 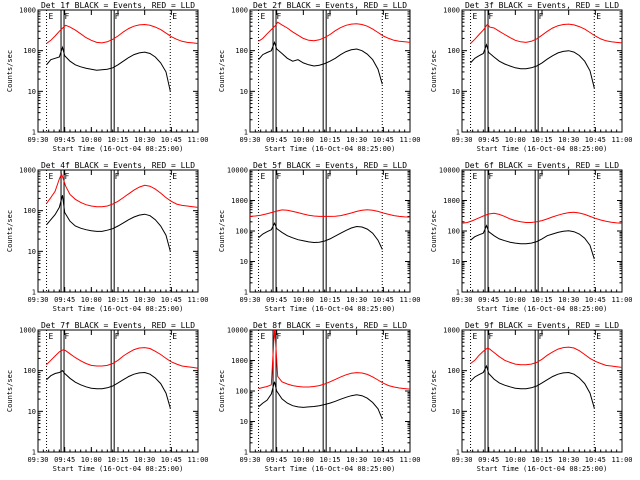 What do you see at coordinates (237, 331) in the screenshot?
I see `y-tick-label: 10000` at bounding box center [237, 331].